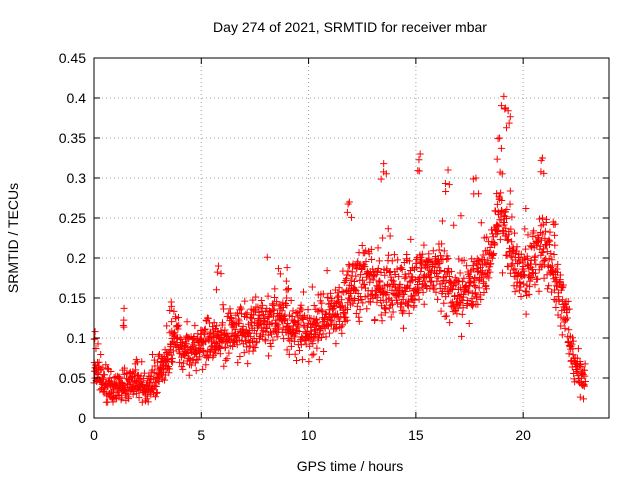 This screenshot has width=640, height=480. I want to click on x-tick-label: 5, so click(201, 435).